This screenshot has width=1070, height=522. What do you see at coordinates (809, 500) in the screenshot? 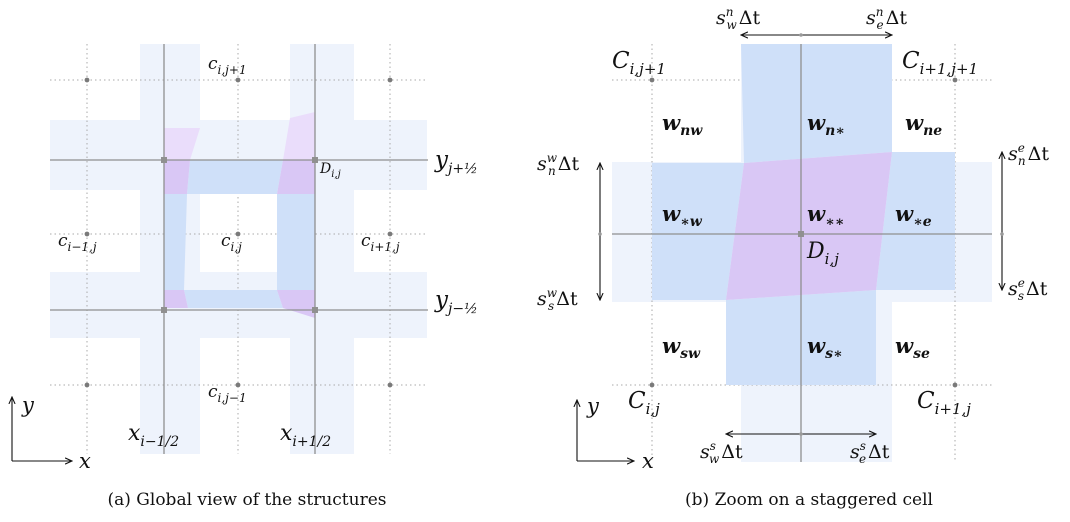
I see `caption-b: (b) Zoom on a staggered cell` at bounding box center [809, 500].